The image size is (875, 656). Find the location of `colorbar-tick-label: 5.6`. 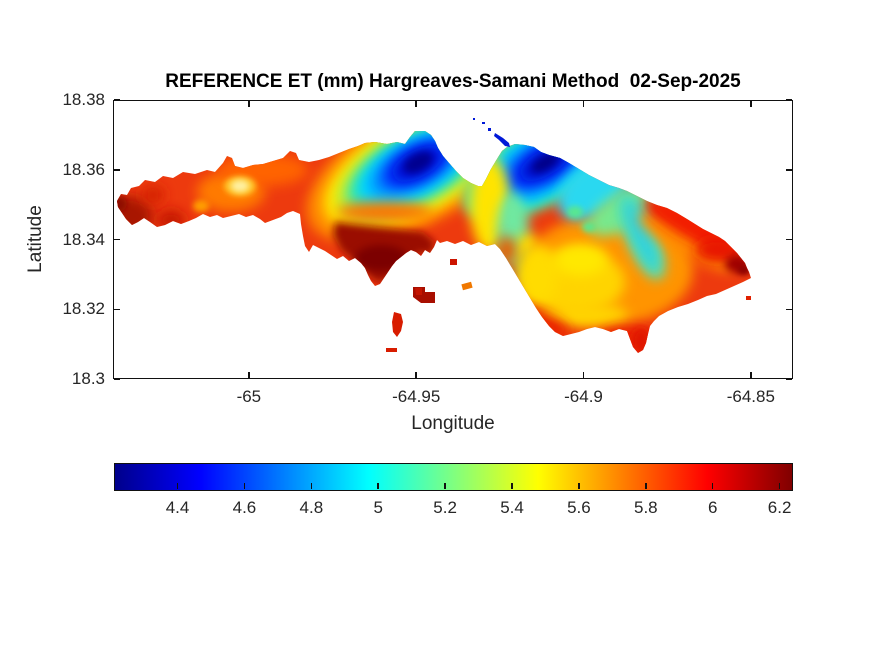

colorbar-tick-label: 5.6 is located at coordinates (579, 507).